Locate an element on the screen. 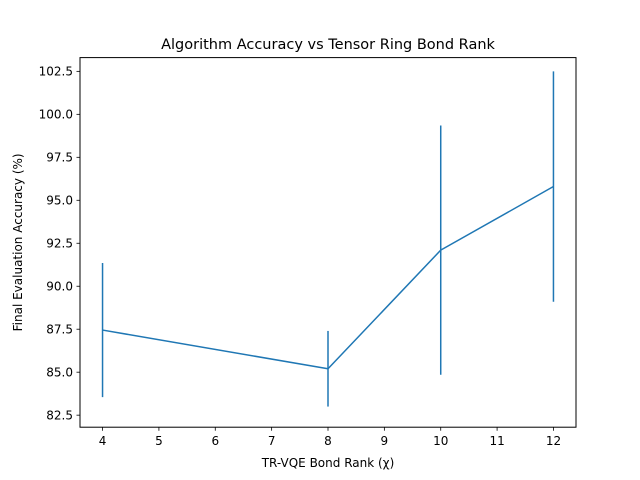 The image size is (640, 480). y-tick-label: 87.5 is located at coordinates (59, 330).